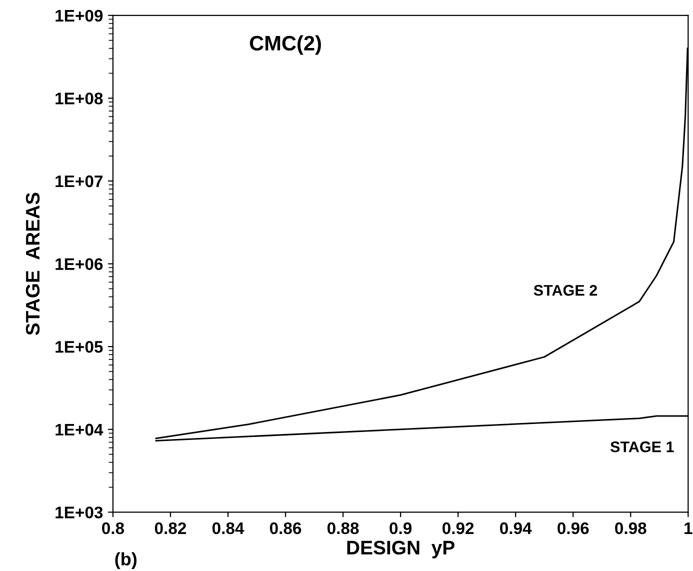 This screenshot has width=693, height=571. I want to click on x-tick-label: 0.96, so click(573, 528).